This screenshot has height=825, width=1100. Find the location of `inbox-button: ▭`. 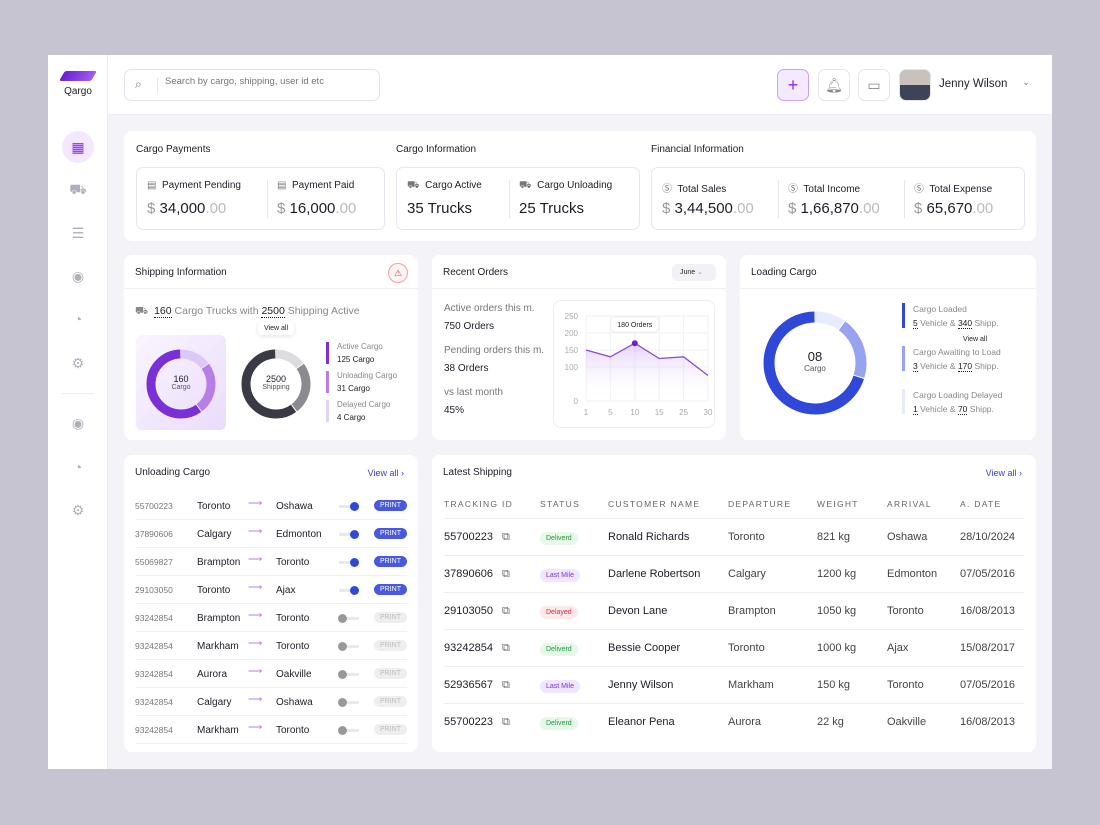

inbox-button: ▭ is located at coordinates (874, 85).